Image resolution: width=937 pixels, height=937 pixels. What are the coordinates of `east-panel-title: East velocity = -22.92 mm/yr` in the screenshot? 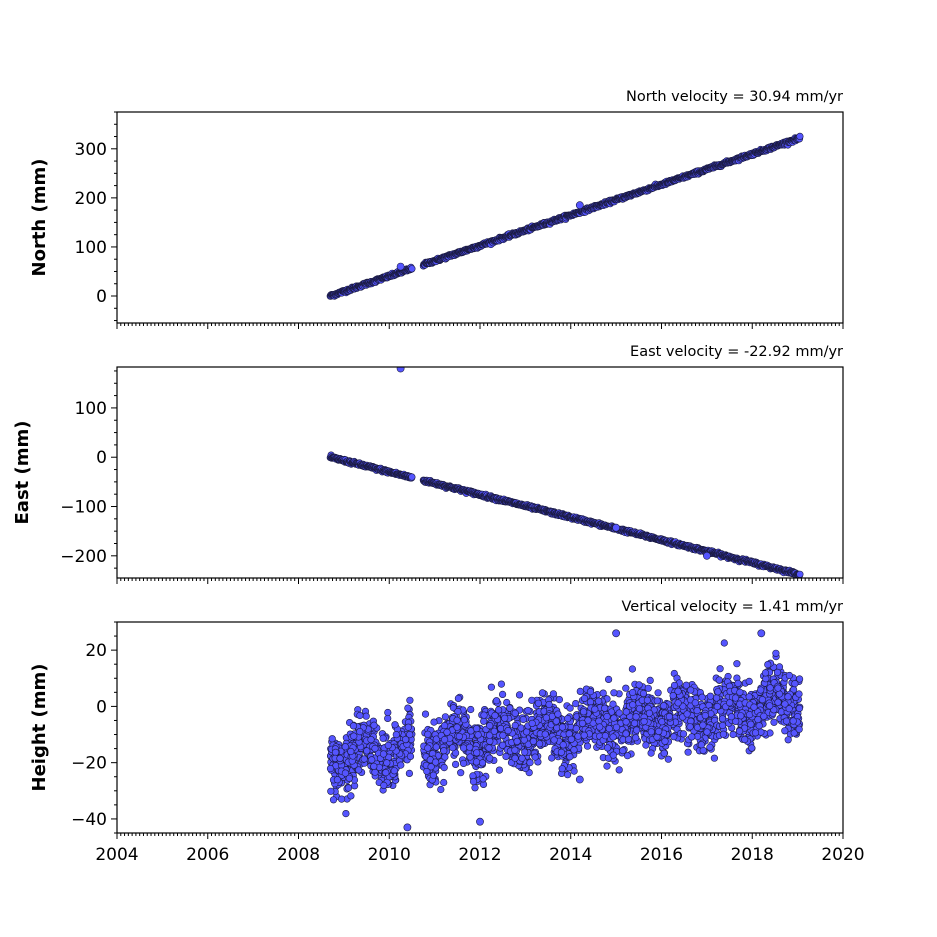 It's located at (736, 352).